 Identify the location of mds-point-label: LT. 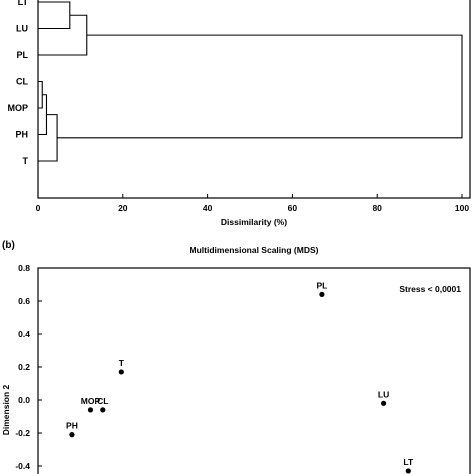
(408, 462).